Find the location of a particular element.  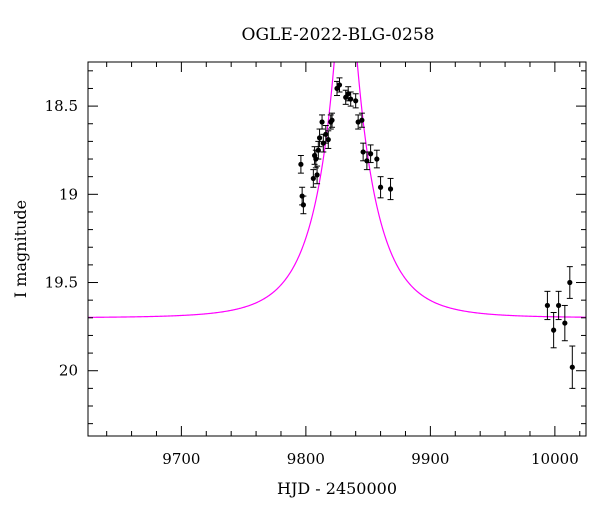

y-tick-label: 18.5 is located at coordinates (61, 106).